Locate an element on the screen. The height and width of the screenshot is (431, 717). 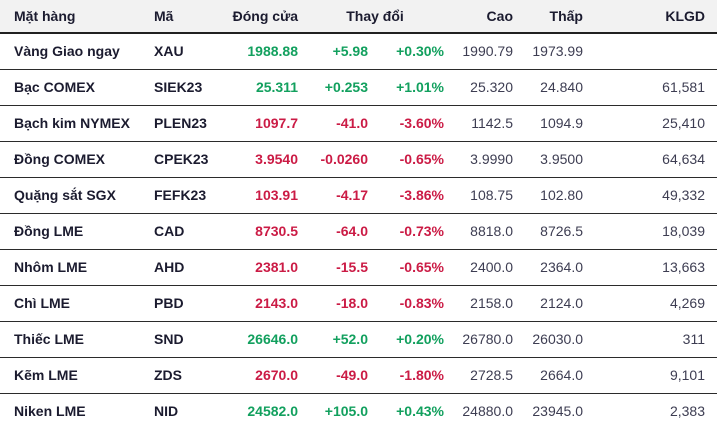
low-price: 26030.0 is located at coordinates (552, 339).